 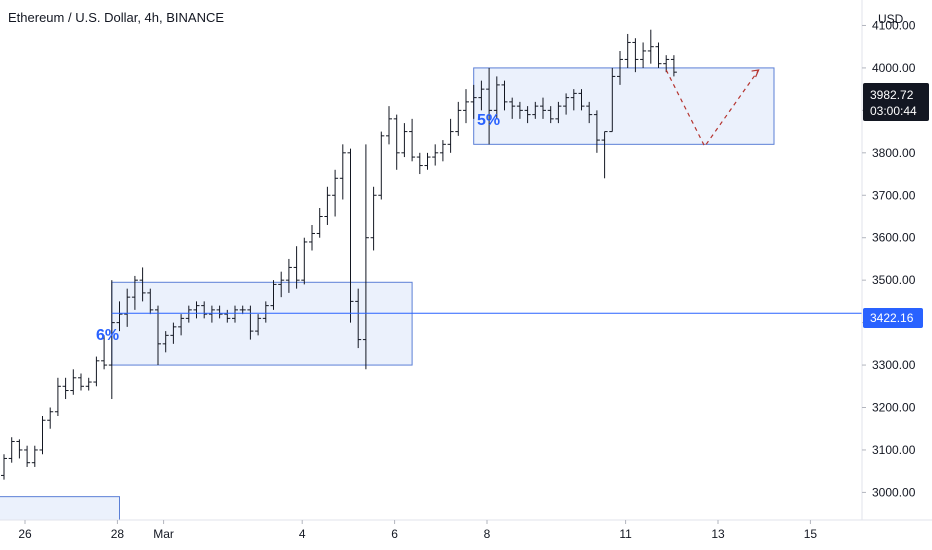 I want to click on y-tick-label: 3100.00, so click(x=894, y=450).